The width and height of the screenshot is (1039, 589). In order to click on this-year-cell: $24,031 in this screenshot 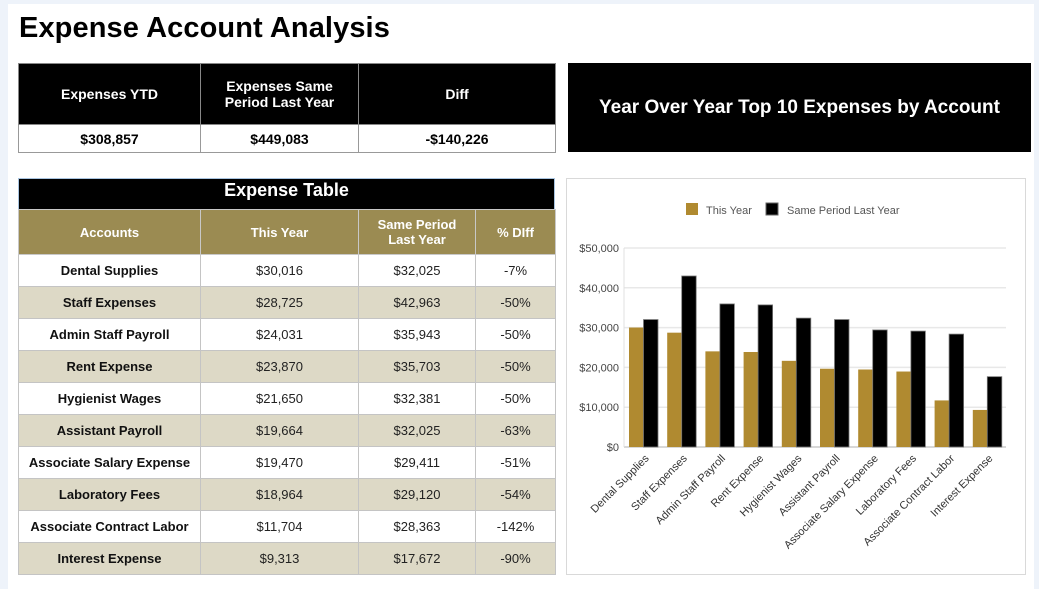, I will do `click(279, 334)`.